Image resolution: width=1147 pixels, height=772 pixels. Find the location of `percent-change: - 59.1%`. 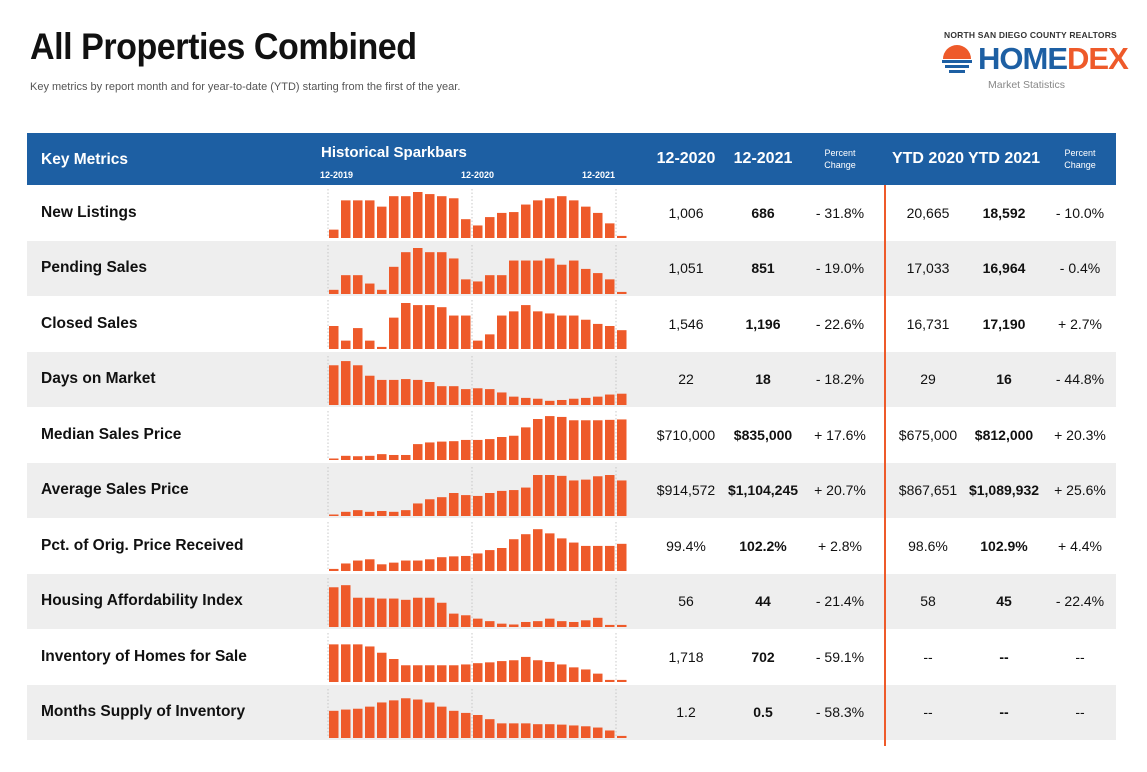

percent-change: - 59.1% is located at coordinates (840, 656).